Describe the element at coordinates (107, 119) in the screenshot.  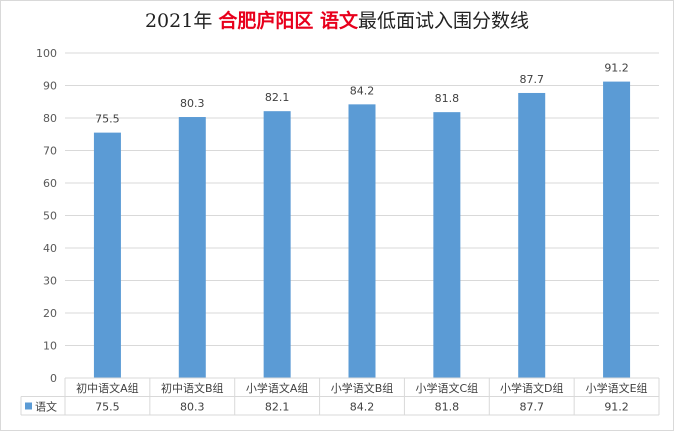
I see `data-label: 75.5` at that location.